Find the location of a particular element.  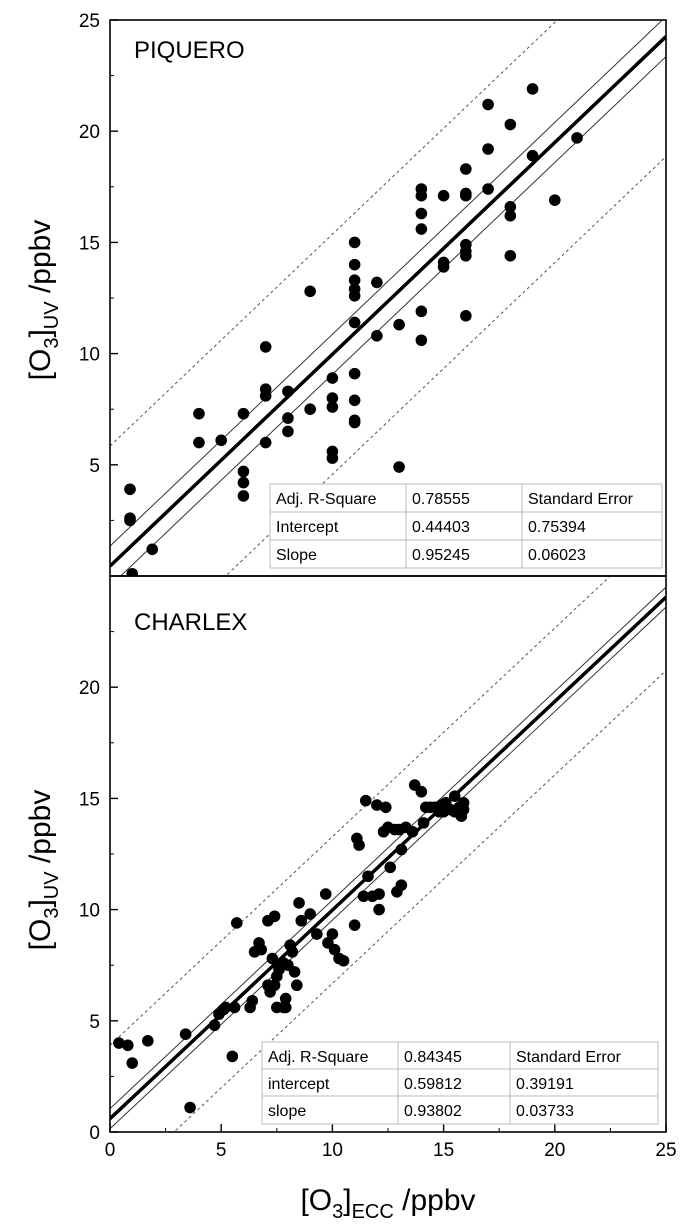

piquero-stat-se-slope: 0.06023 is located at coordinates (557, 555).